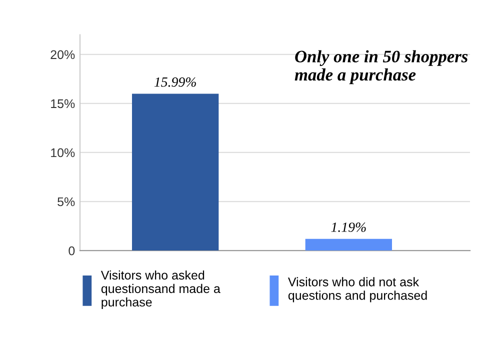 This screenshot has height=348, width=500. I want to click on annotation: Only one in 50 shoppers made a purchase, so click(381, 67).